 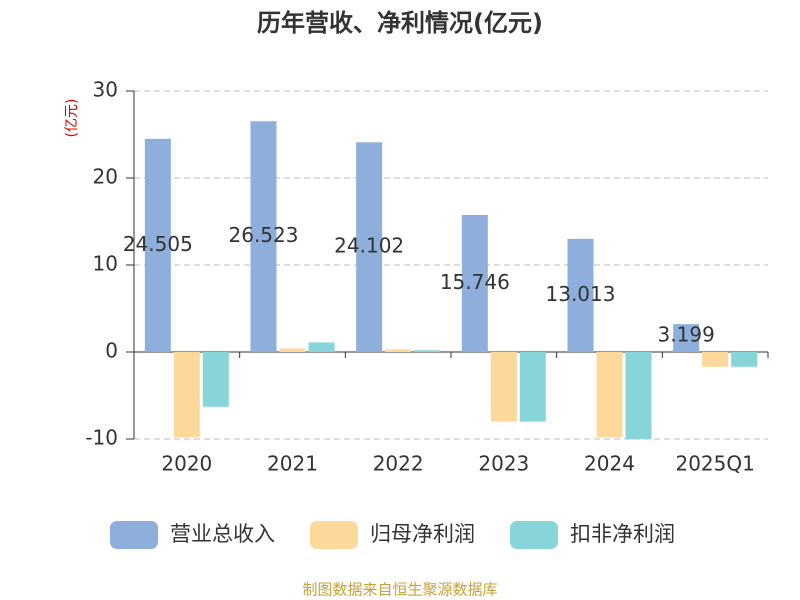 I want to click on y-tick-label: 20, so click(x=105, y=177).